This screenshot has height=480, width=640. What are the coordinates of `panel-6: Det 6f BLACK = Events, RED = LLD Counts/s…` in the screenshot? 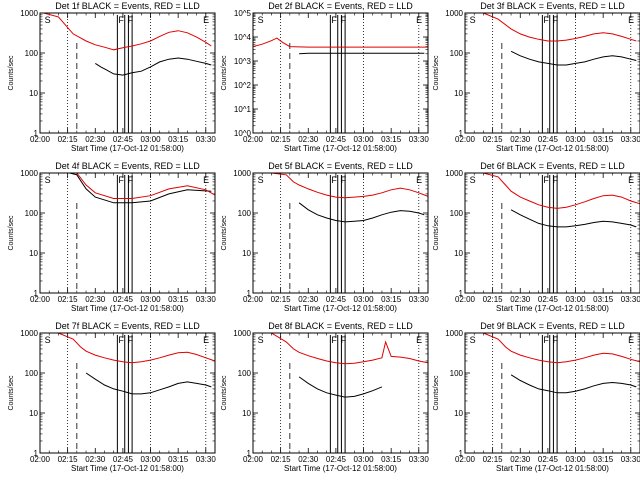 It's located at (536, 237).